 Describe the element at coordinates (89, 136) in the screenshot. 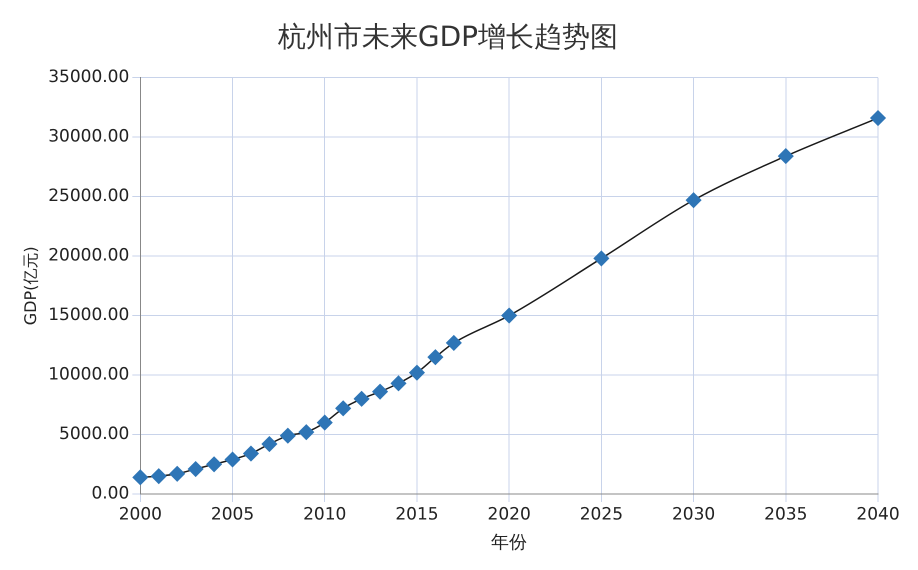

I see `y-tick-label: 30000.00` at that location.